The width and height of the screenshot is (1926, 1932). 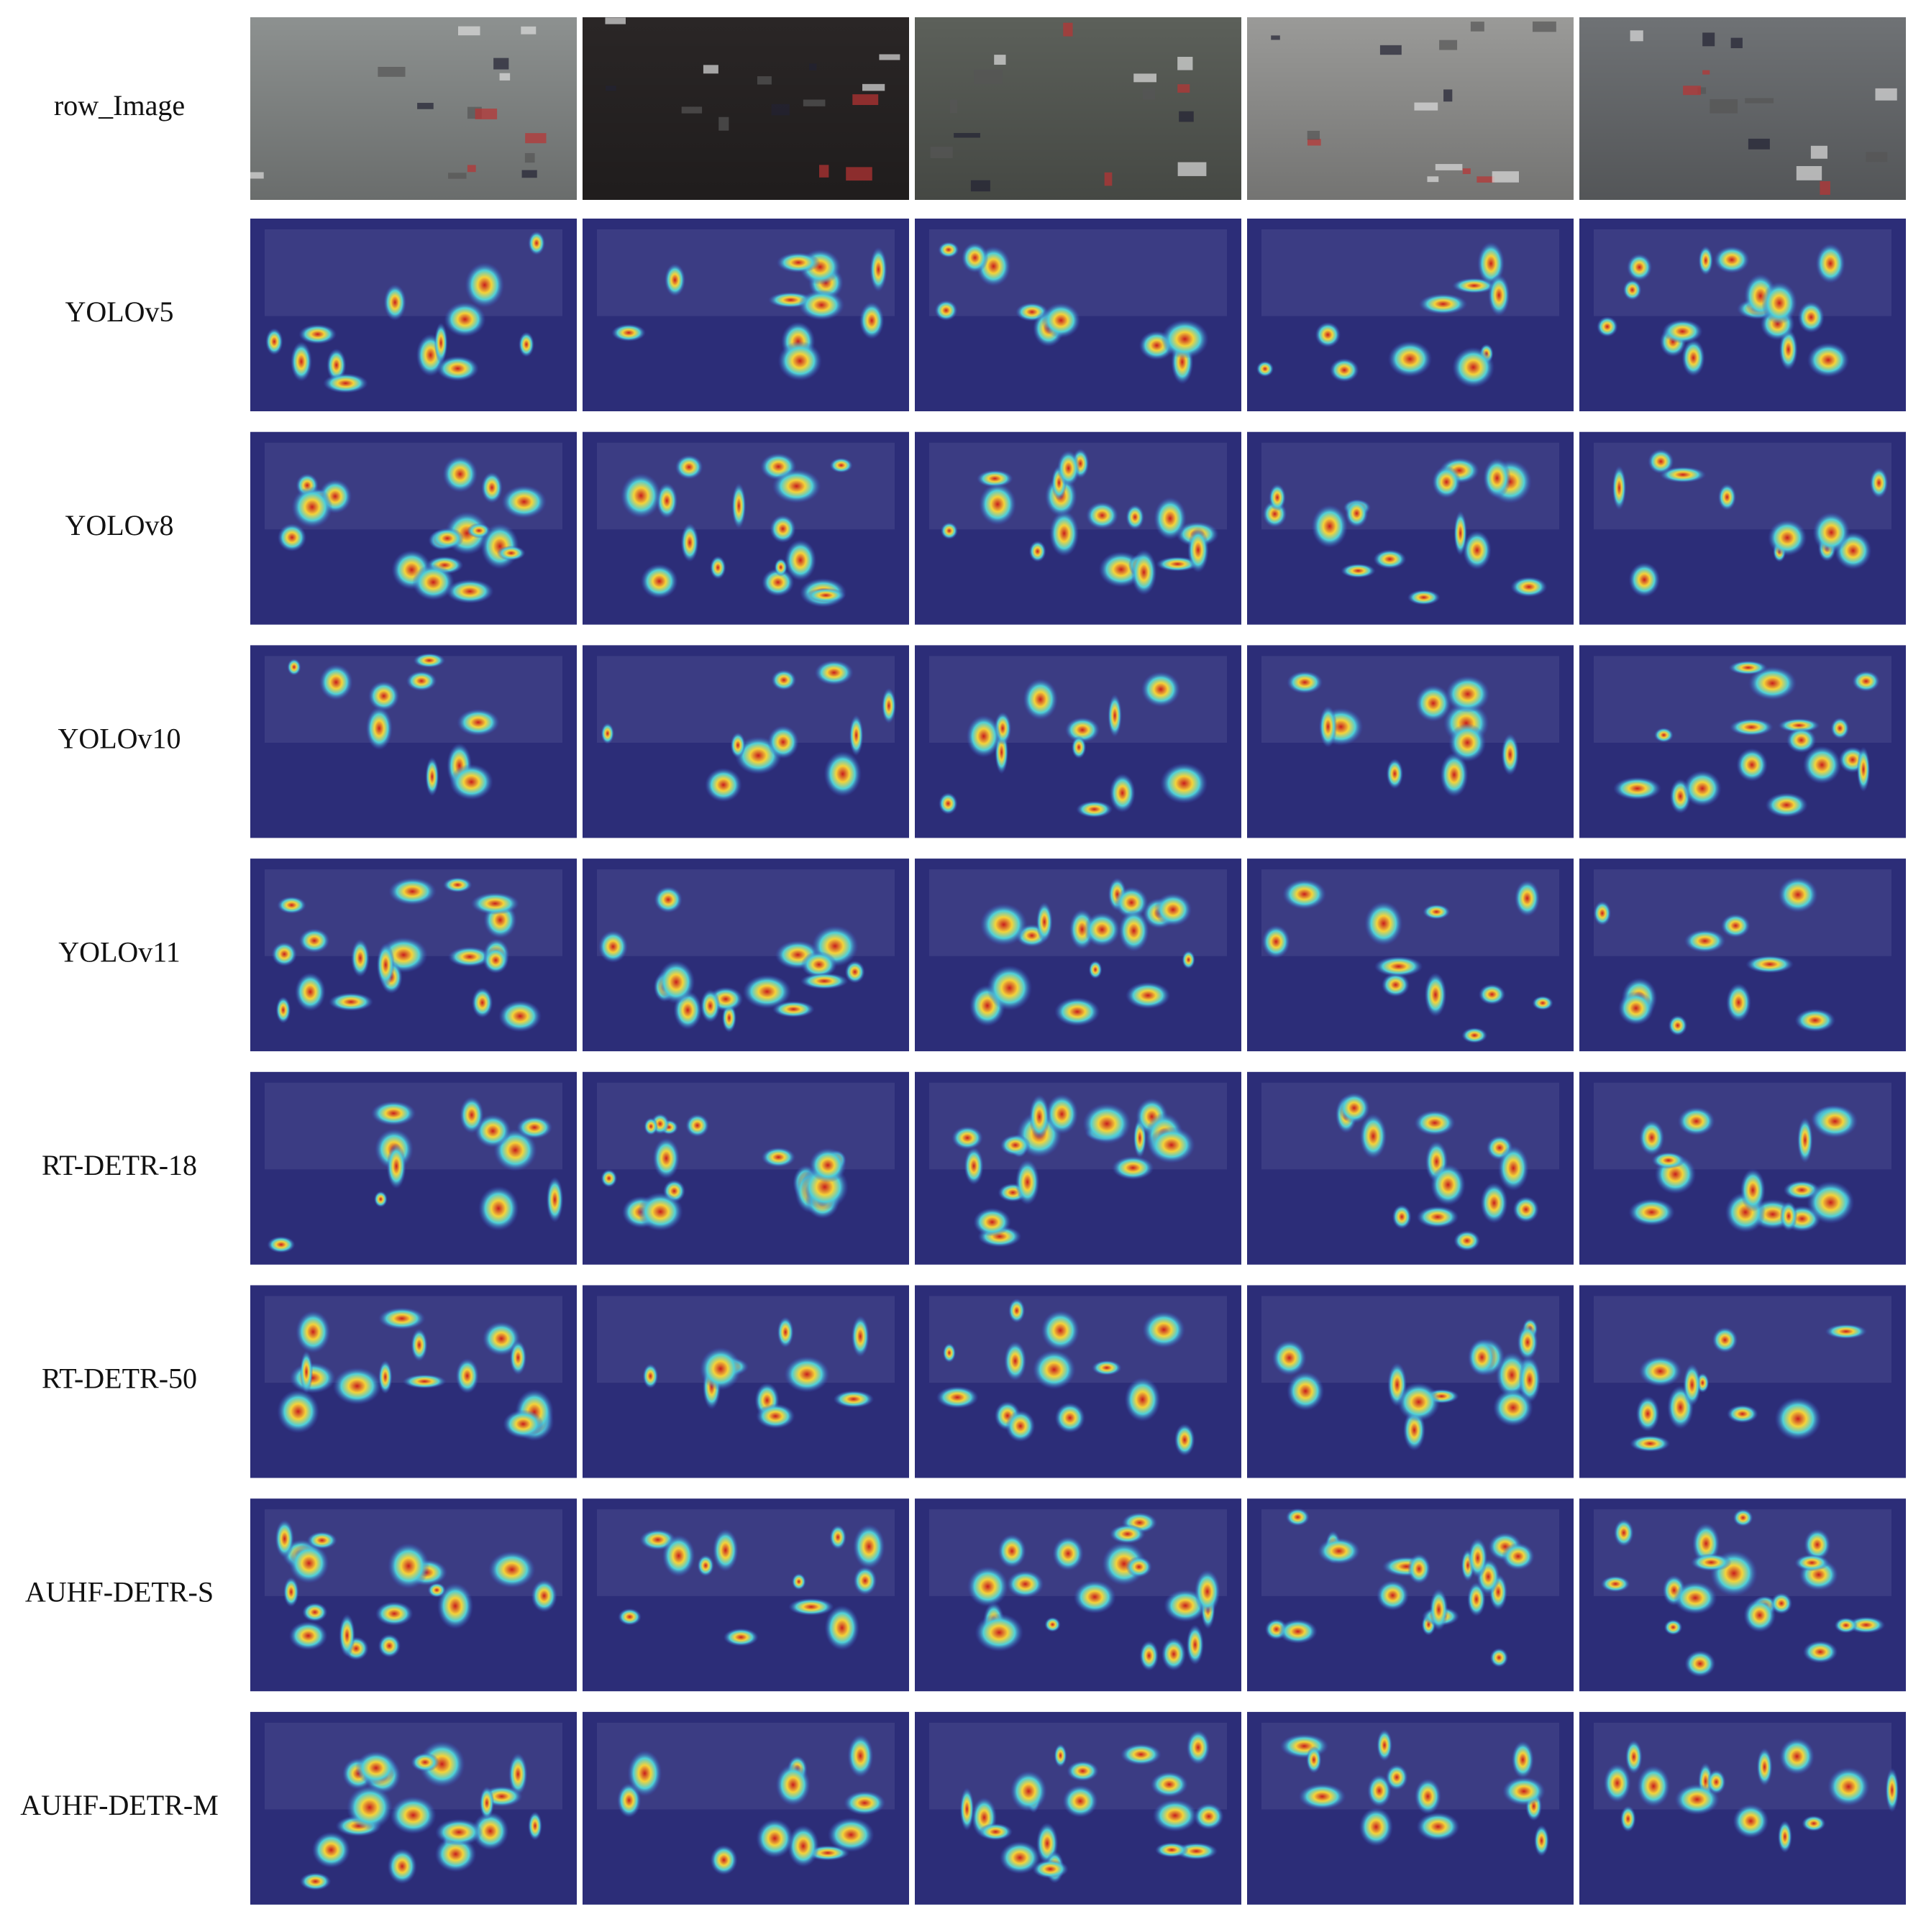 I want to click on row-label: YOLOv8, so click(x=119, y=525).